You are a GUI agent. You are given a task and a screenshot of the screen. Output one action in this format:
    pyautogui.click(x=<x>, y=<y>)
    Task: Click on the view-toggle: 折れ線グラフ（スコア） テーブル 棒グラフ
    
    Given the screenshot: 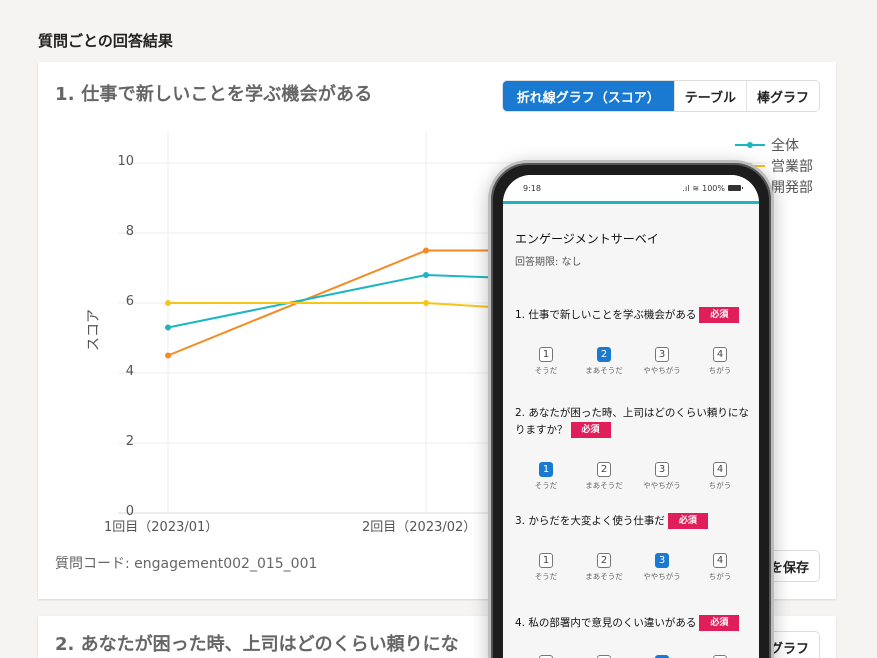 What is the action you would take?
    pyautogui.click(x=660, y=96)
    